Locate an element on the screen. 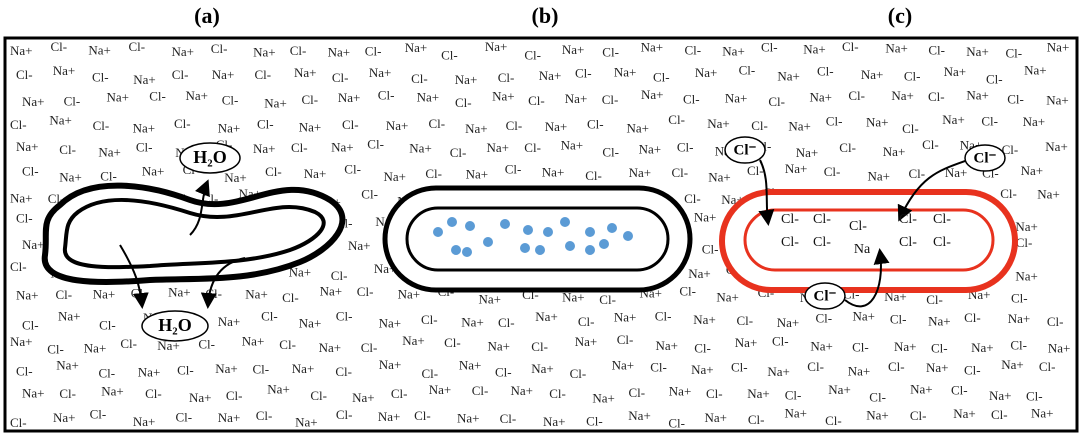 This screenshot has height=434, width=1083. panel-label: (a) is located at coordinates (207, 15).